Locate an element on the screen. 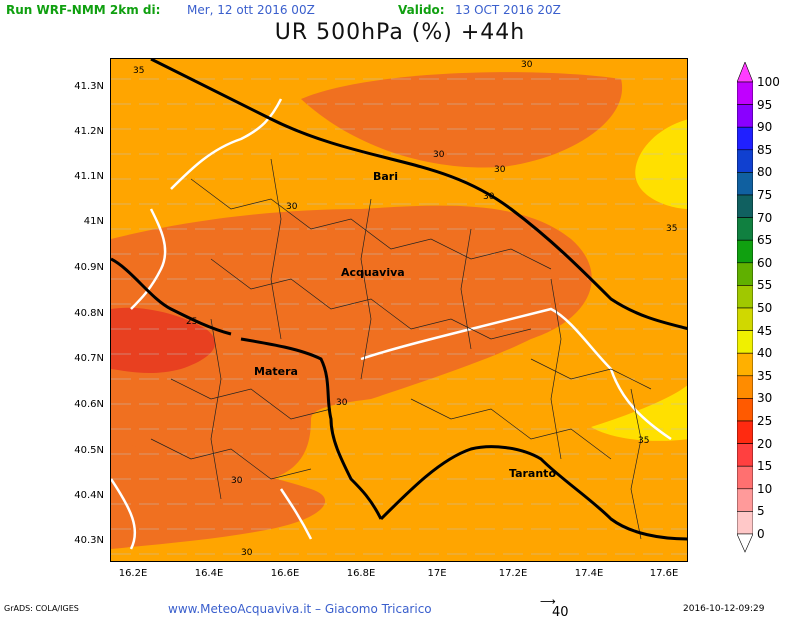 Image resolution: width=800 pixels, height=620 pixels. arrow-icon: ⟶ is located at coordinates (548, 601).